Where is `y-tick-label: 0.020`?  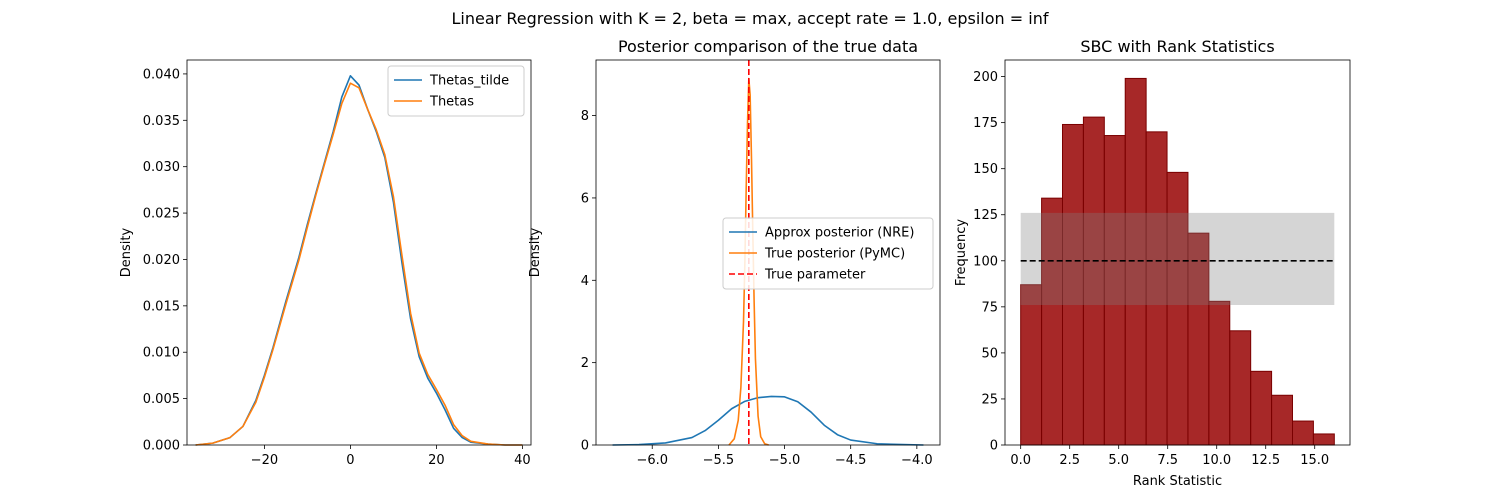
y-tick-label: 0.020 is located at coordinates (161, 260).